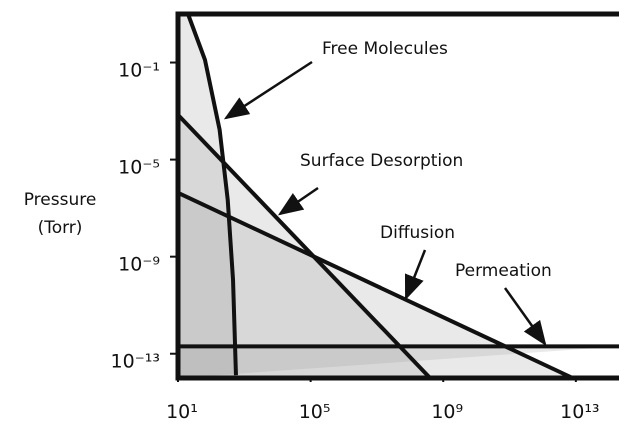 The width and height of the screenshot is (619, 436). What do you see at coordinates (135, 362) in the screenshot?
I see `y-tick-label: 10⁻¹³` at bounding box center [135, 362].